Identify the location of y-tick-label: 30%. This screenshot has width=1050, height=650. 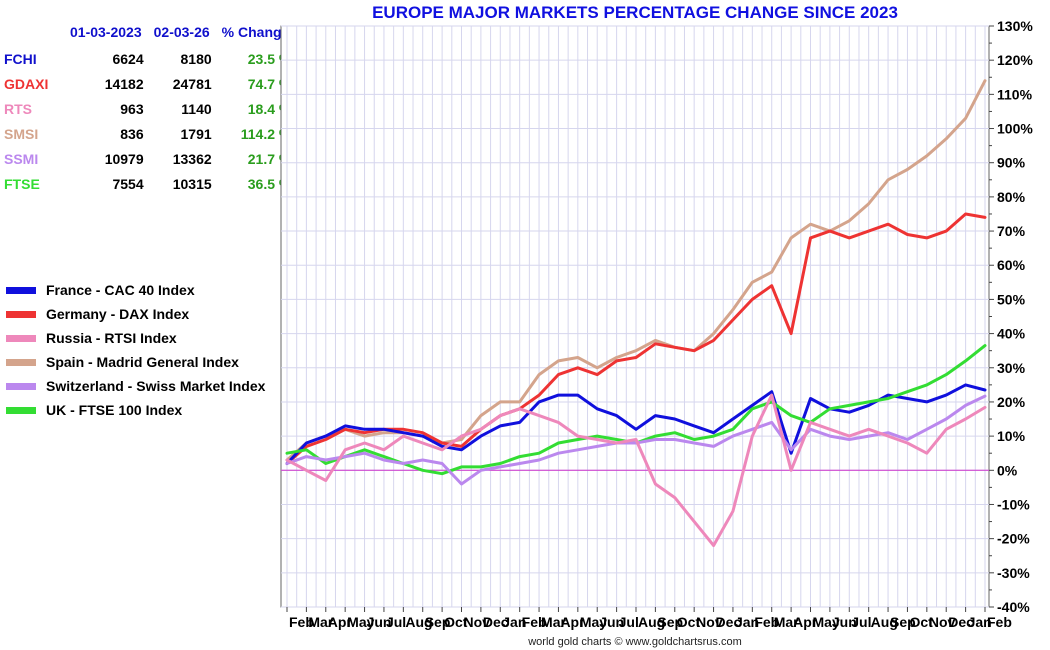
(1011, 368).